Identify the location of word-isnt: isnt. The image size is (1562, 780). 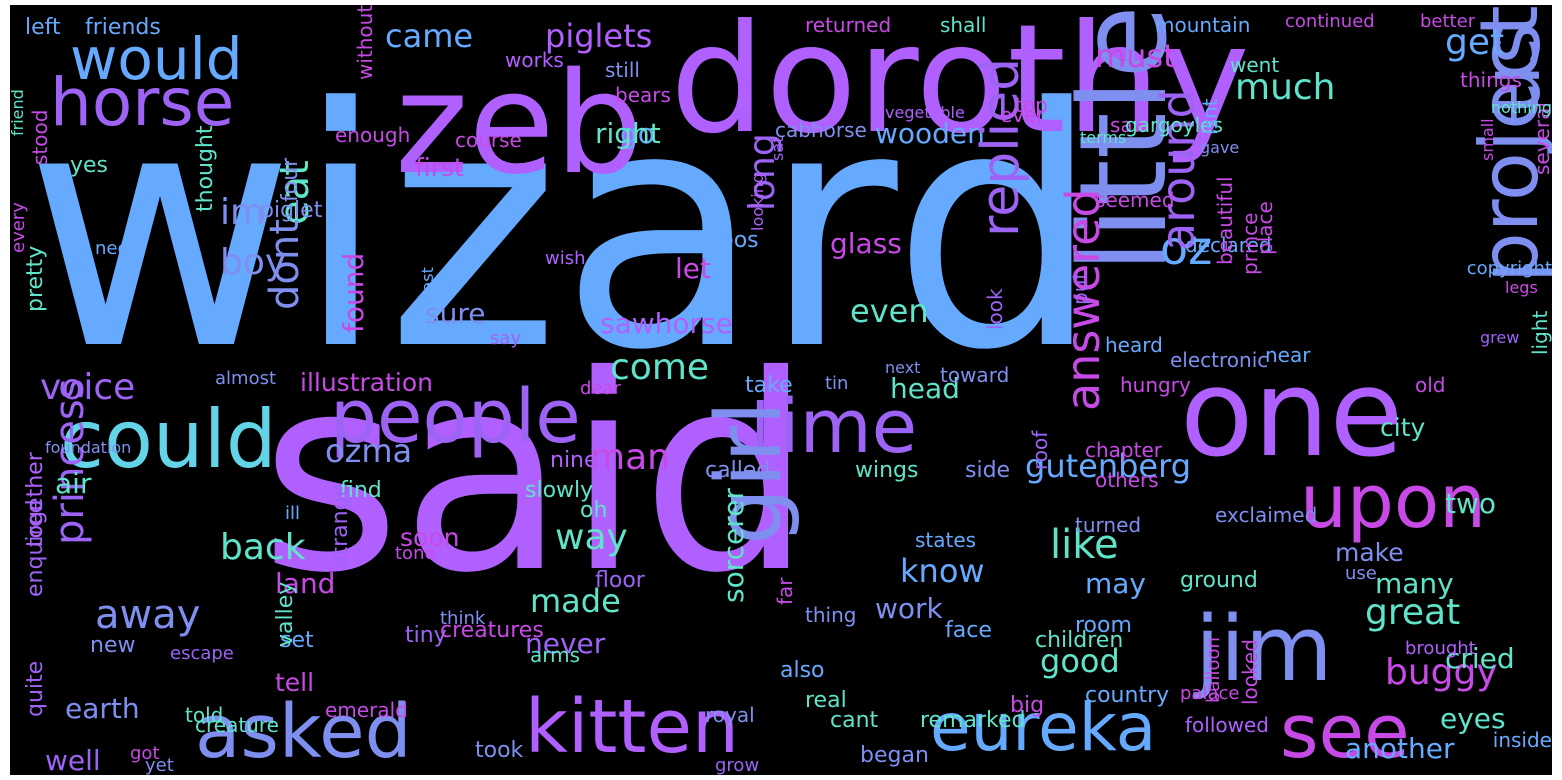
(1210, 117).